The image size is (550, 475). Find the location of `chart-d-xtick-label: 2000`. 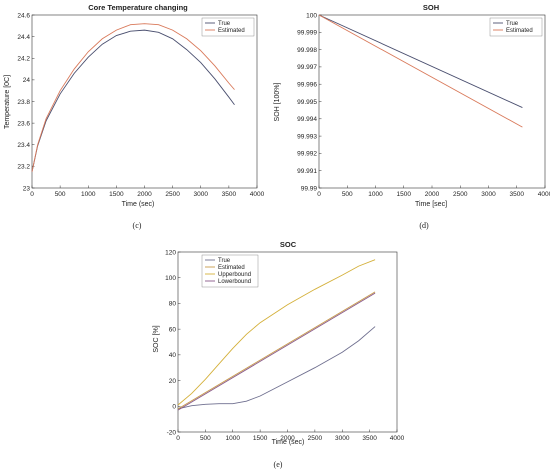

chart-d-xtick-label: 2000 is located at coordinates (432, 194).